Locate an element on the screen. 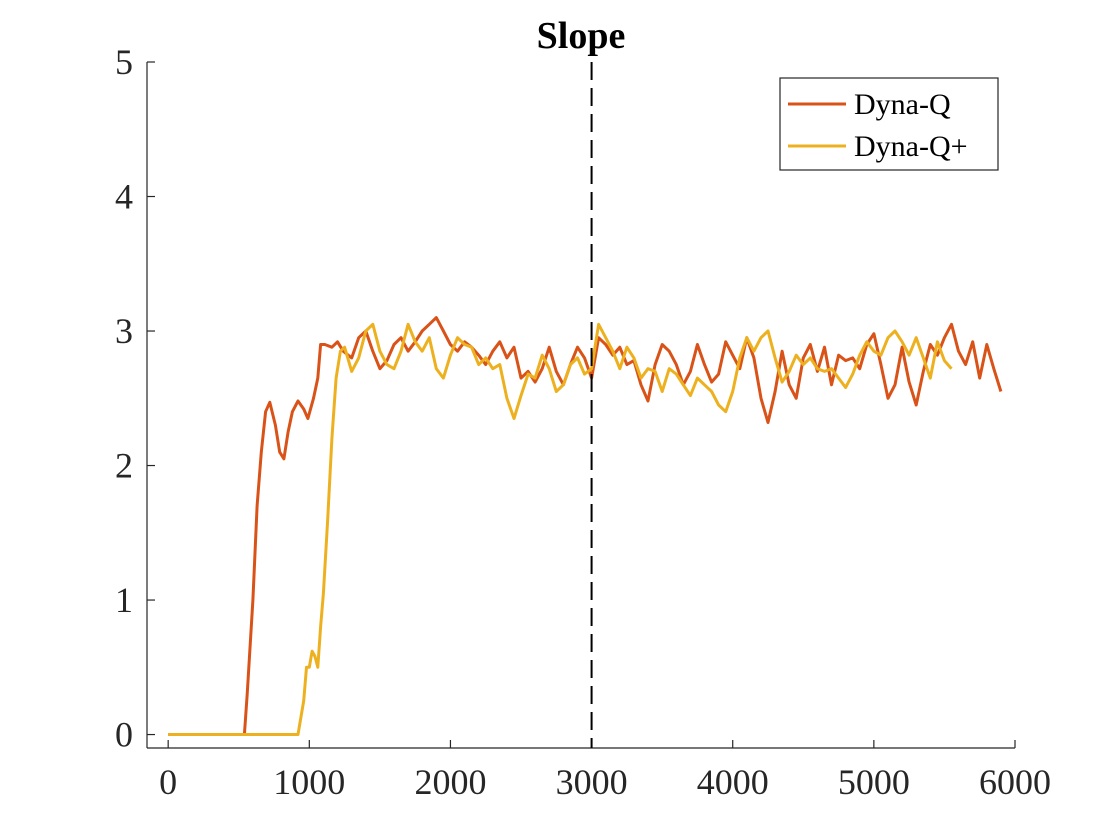 The width and height of the screenshot is (1120, 840). legend-label-dyna-q-plus: Dyna-Q+ is located at coordinates (911, 146).